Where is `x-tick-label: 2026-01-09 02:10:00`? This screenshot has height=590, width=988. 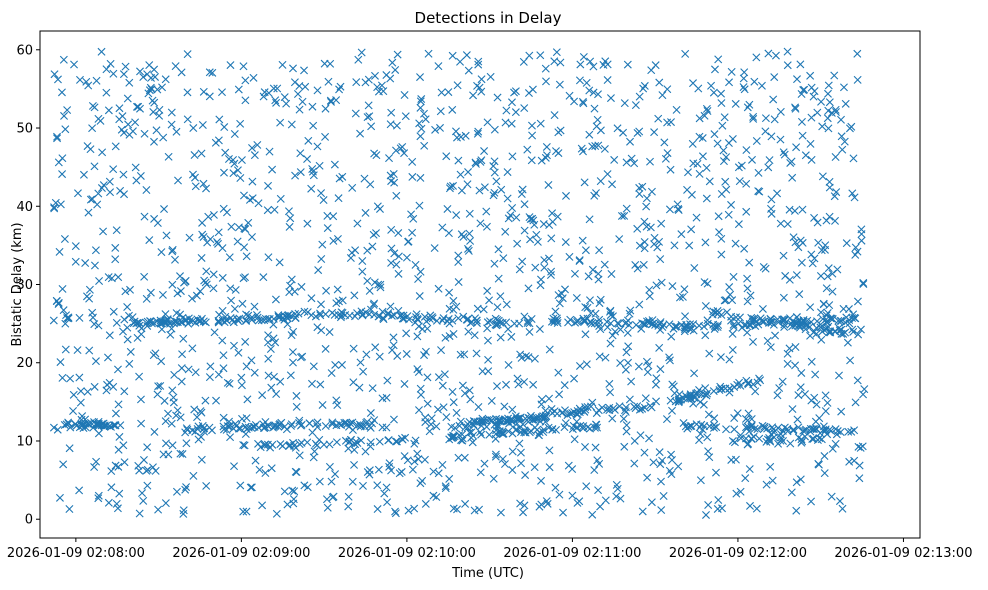 x-tick-label: 2026-01-09 02:10:00 is located at coordinates (407, 553).